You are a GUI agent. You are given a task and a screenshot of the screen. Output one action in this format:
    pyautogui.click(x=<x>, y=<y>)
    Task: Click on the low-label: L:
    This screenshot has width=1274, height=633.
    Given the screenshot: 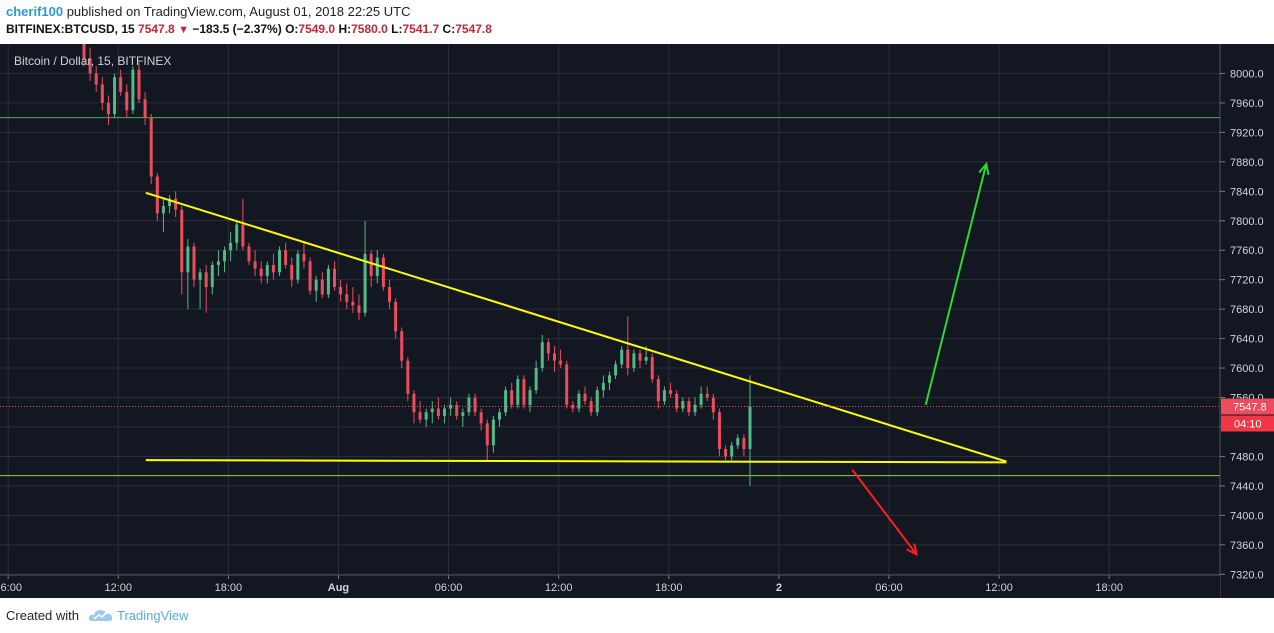 What is the action you would take?
    pyautogui.click(x=397, y=29)
    